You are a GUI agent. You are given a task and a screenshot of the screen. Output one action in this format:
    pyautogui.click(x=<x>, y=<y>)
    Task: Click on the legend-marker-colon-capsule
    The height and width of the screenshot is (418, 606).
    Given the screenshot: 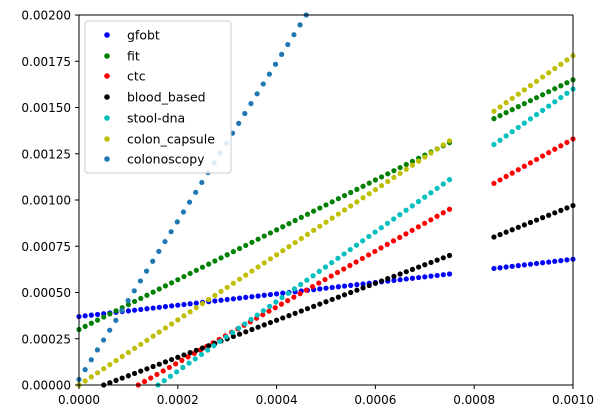 What is the action you would take?
    pyautogui.click(x=107, y=139)
    